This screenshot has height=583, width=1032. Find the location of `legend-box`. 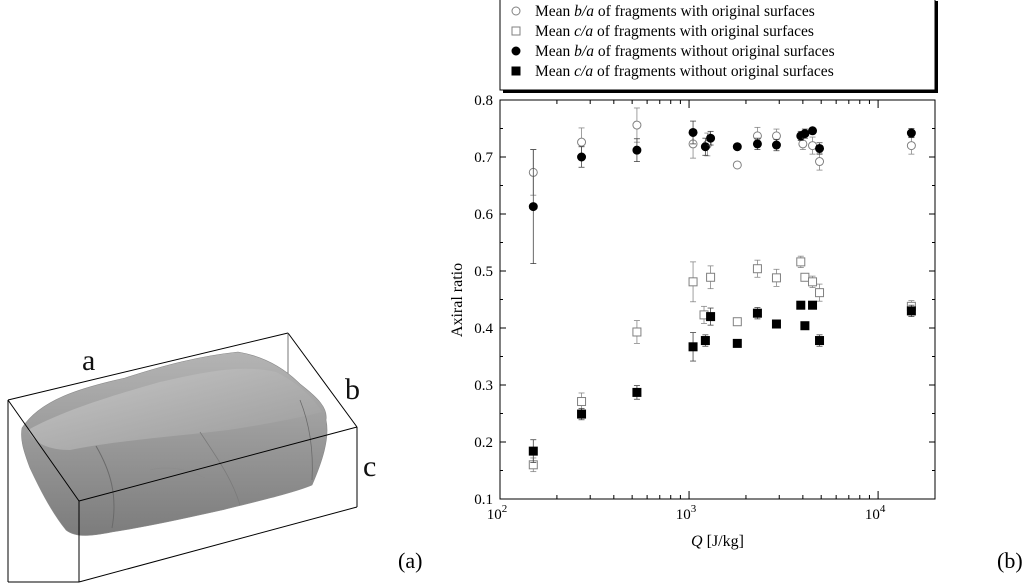

legend-box is located at coordinates (717, 45).